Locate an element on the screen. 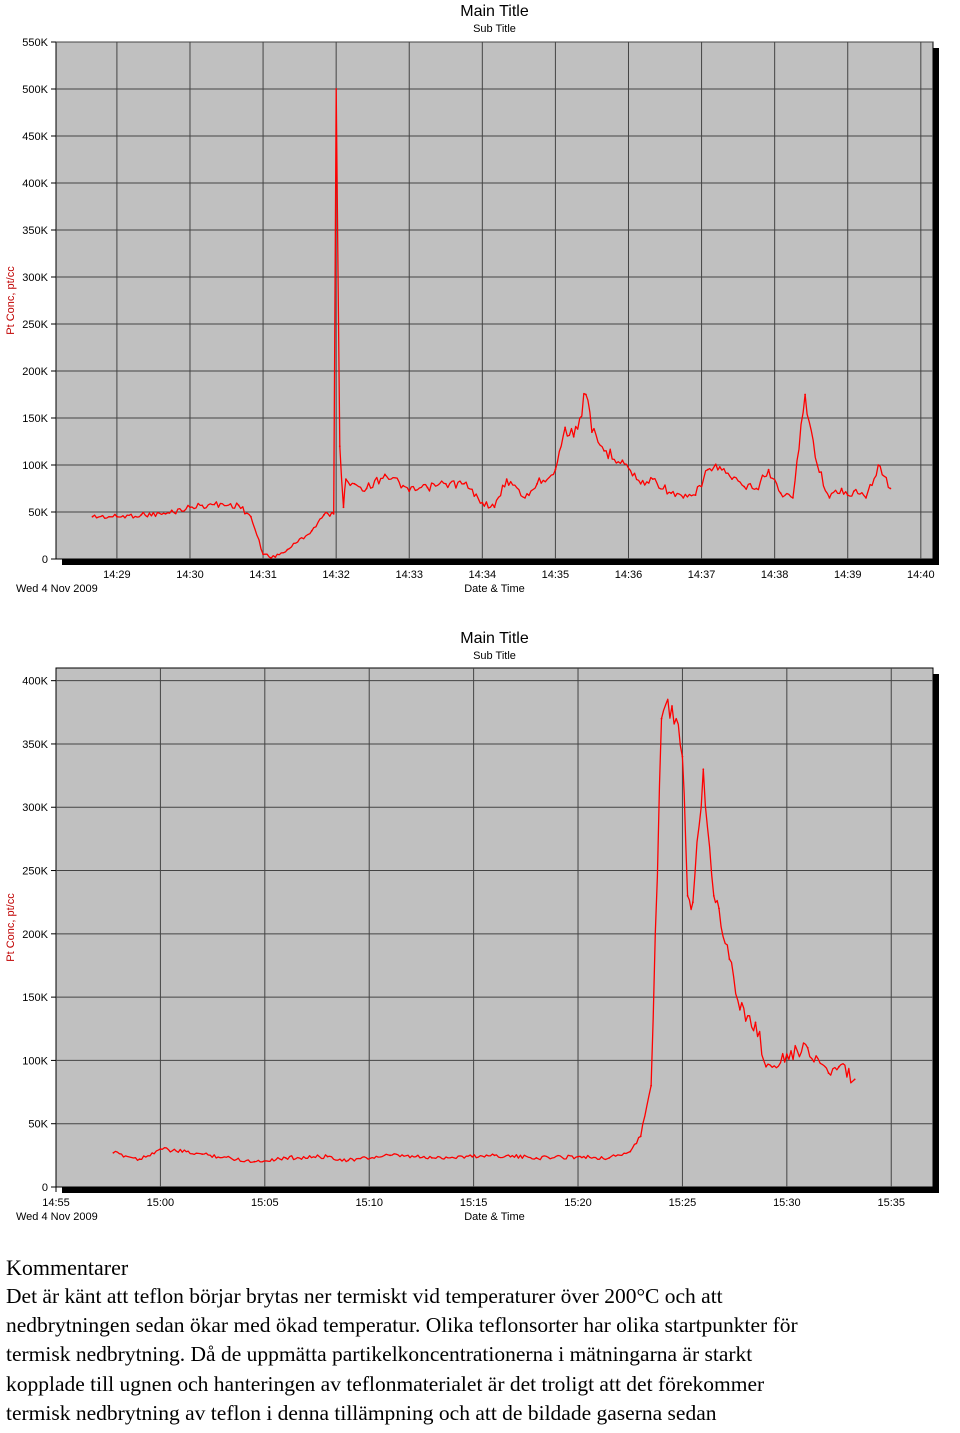  x-tick-label: 15:00 is located at coordinates (161, 1203).